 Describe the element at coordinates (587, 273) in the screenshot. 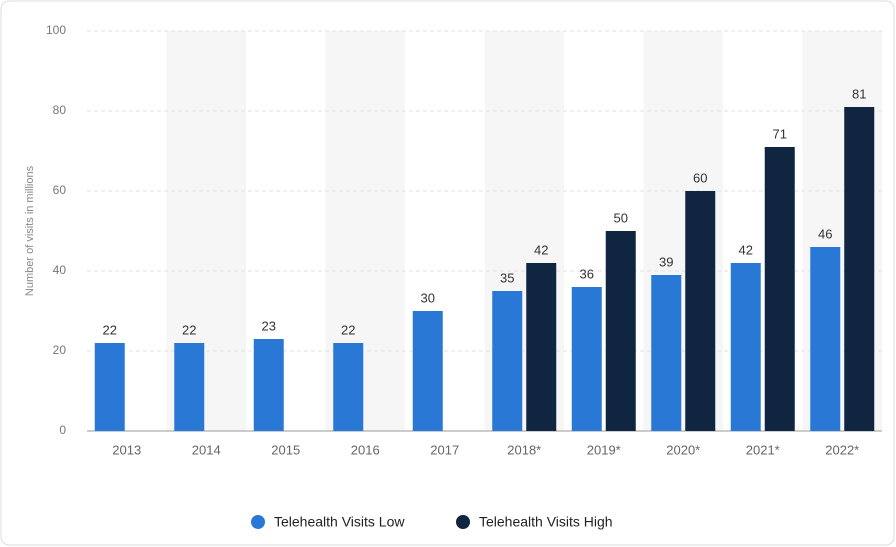

I see `data-label: 36` at that location.